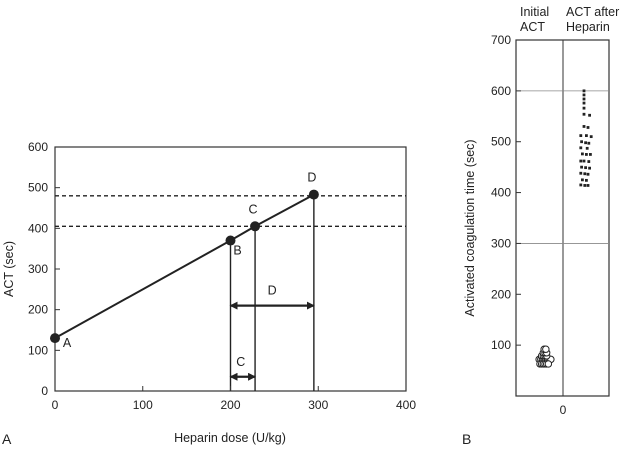 The width and height of the screenshot is (627, 452). I want to click on panel-a-point-a, so click(55, 338).